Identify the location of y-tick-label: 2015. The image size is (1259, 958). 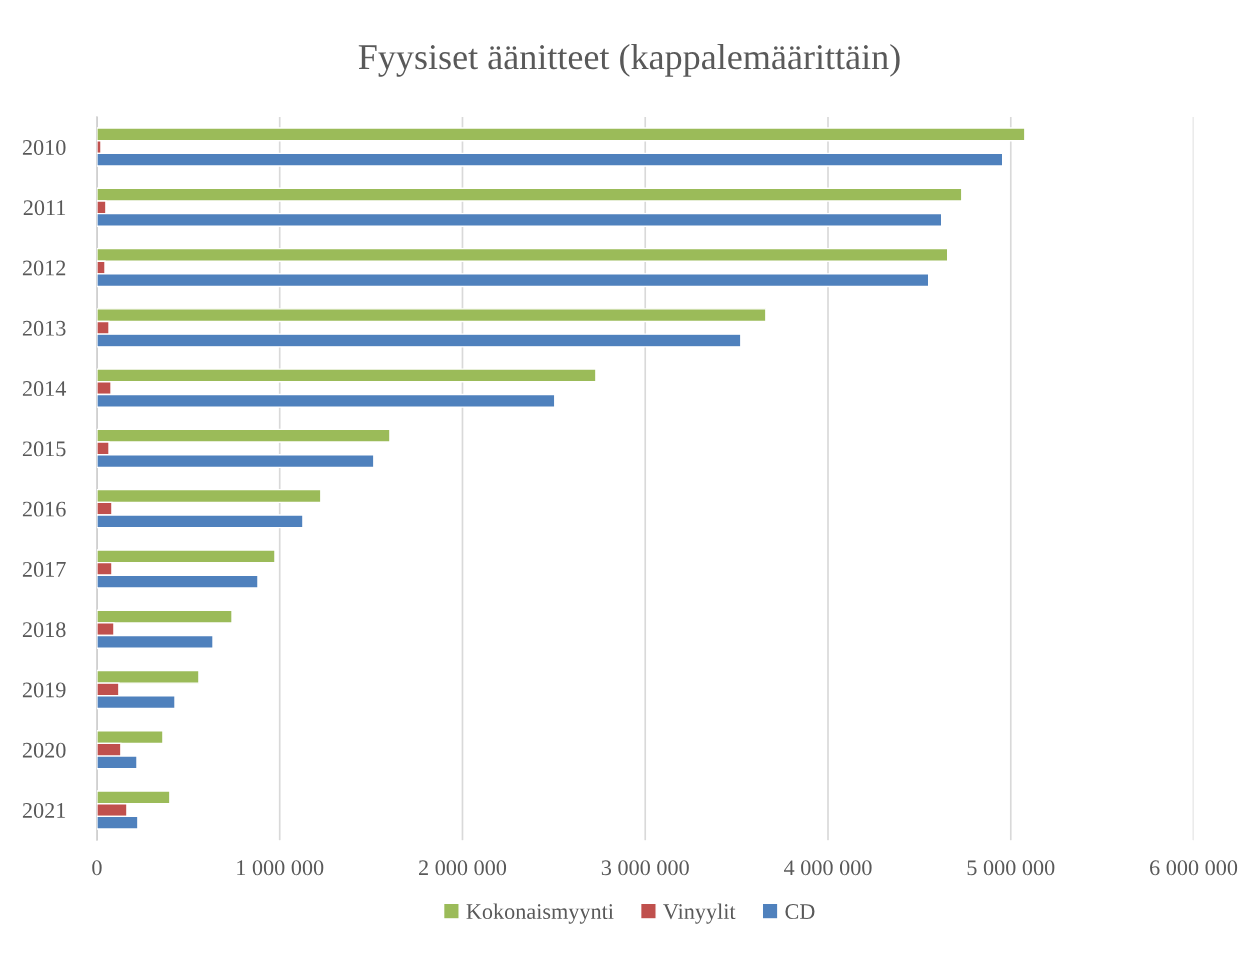
(44, 449).